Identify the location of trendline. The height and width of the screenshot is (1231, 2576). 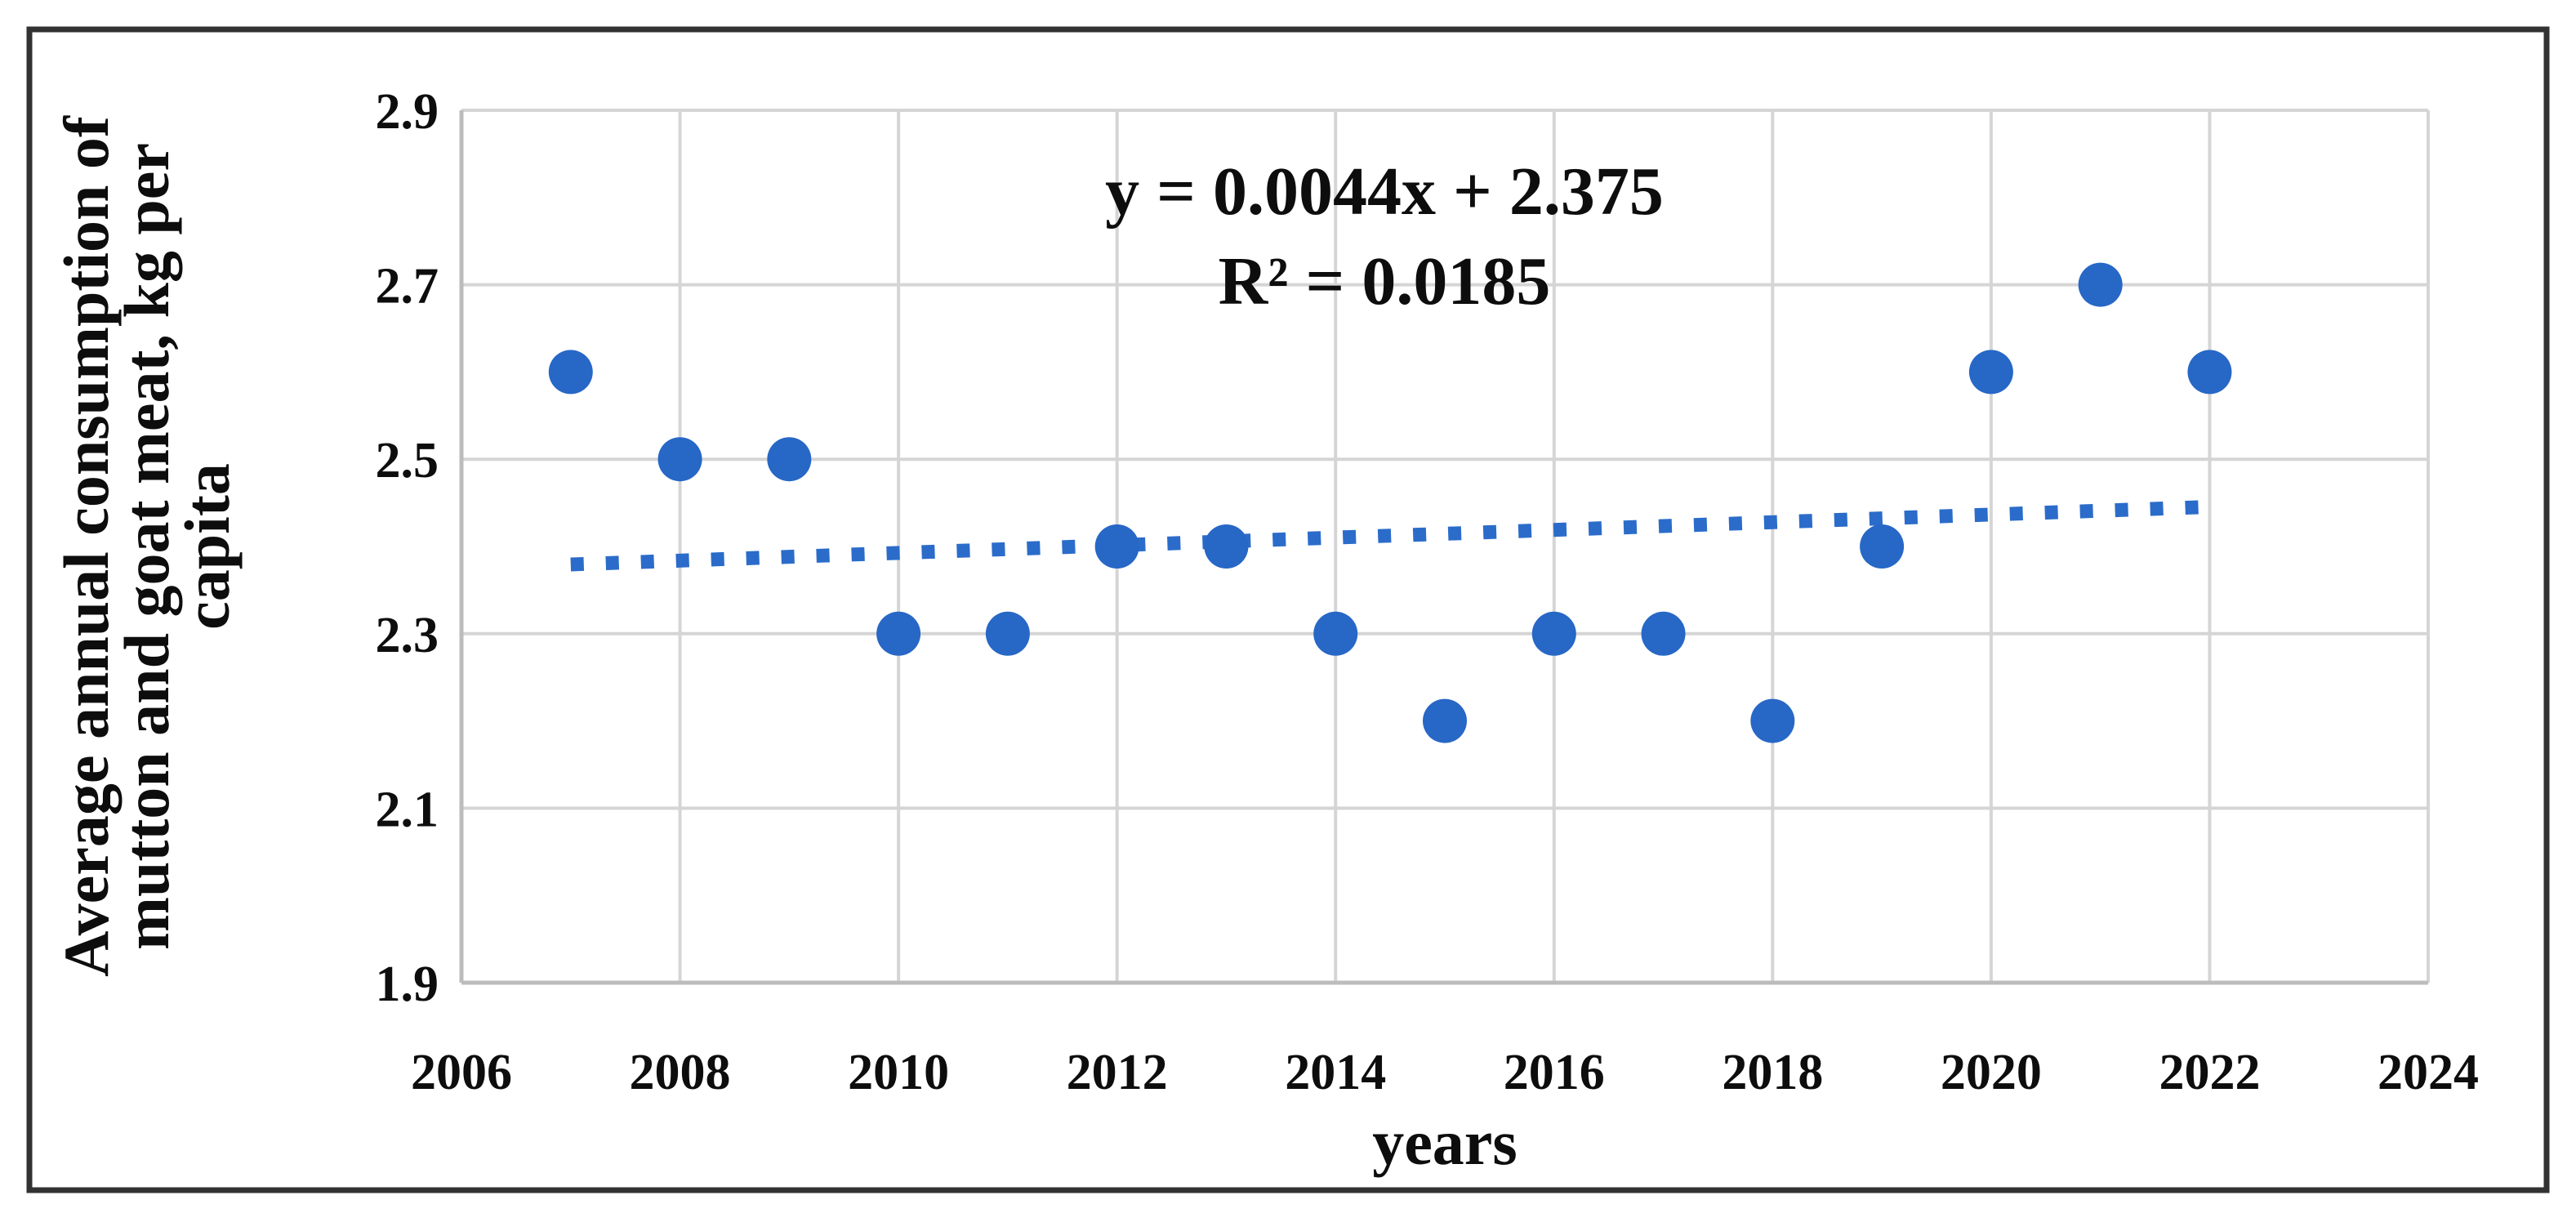
(1390, 536).